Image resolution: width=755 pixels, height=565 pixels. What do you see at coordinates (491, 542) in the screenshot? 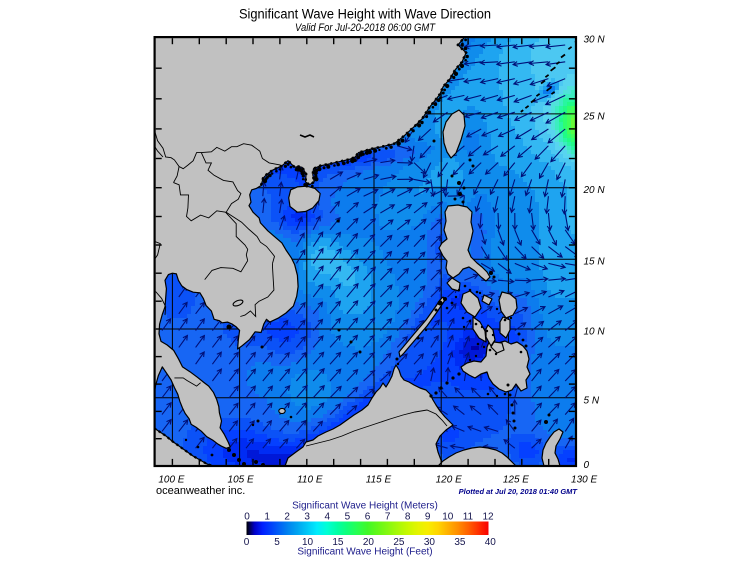
I see `svg-text: 40` at bounding box center [491, 542].